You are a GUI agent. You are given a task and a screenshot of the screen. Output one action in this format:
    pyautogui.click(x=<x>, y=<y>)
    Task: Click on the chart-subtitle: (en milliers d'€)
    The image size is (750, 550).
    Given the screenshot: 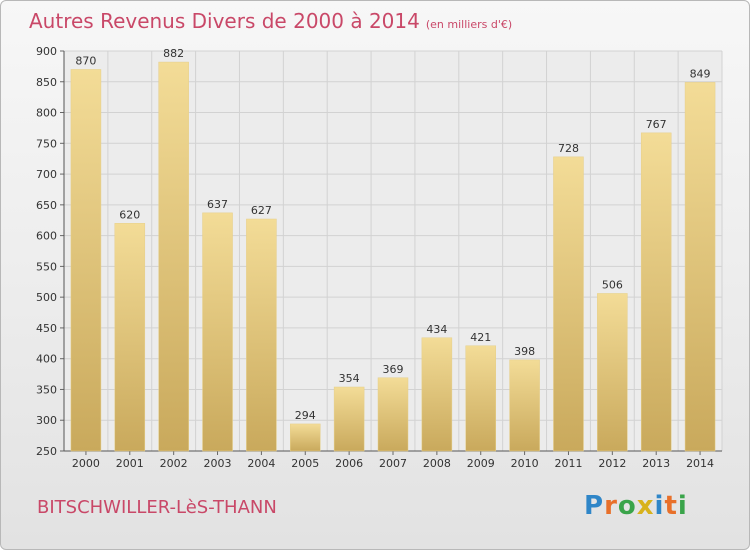 What is the action you would take?
    pyautogui.click(x=469, y=24)
    